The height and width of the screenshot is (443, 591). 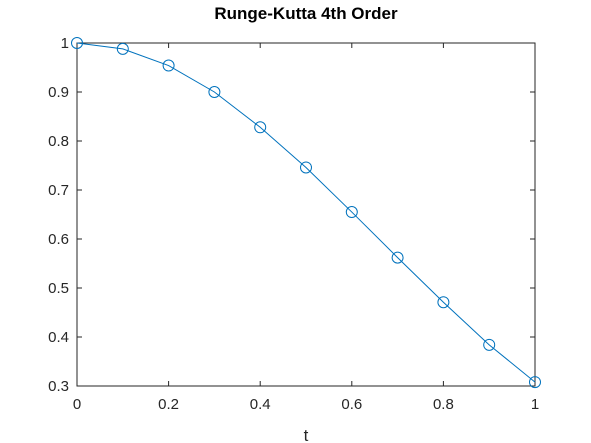 What do you see at coordinates (58, 239) in the screenshot?
I see `y-tick-label: 0.6` at bounding box center [58, 239].